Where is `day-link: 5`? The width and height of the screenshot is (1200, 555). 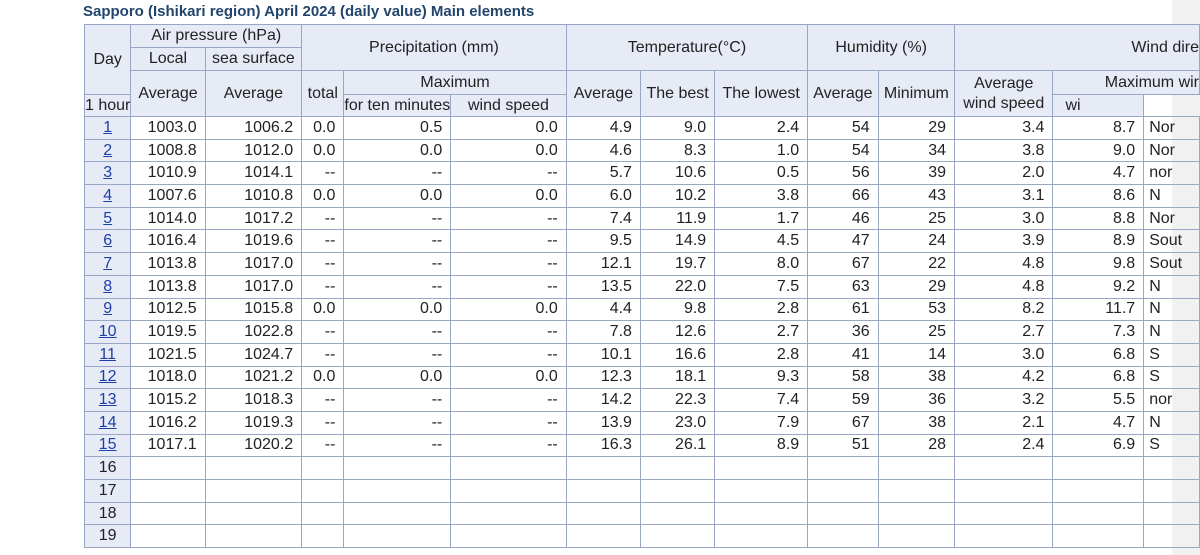
day-link: 5 is located at coordinates (108, 218).